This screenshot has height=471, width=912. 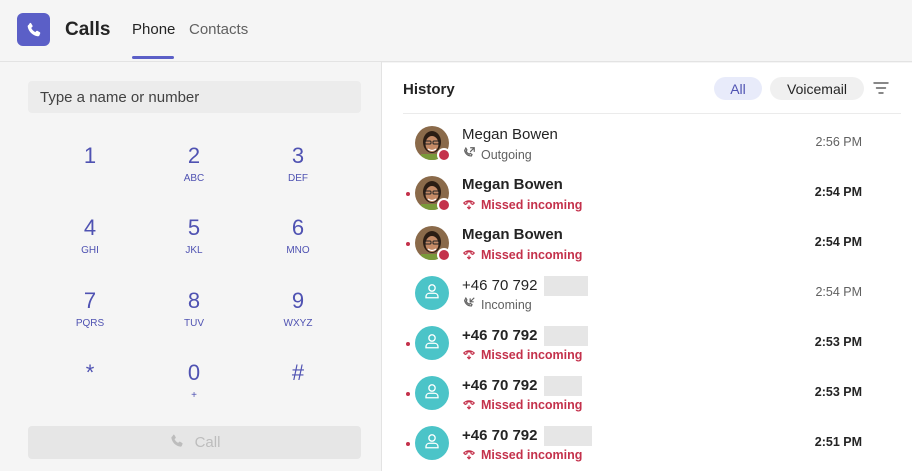 What do you see at coordinates (381, 266) in the screenshot?
I see `panel-divider` at bounding box center [381, 266].